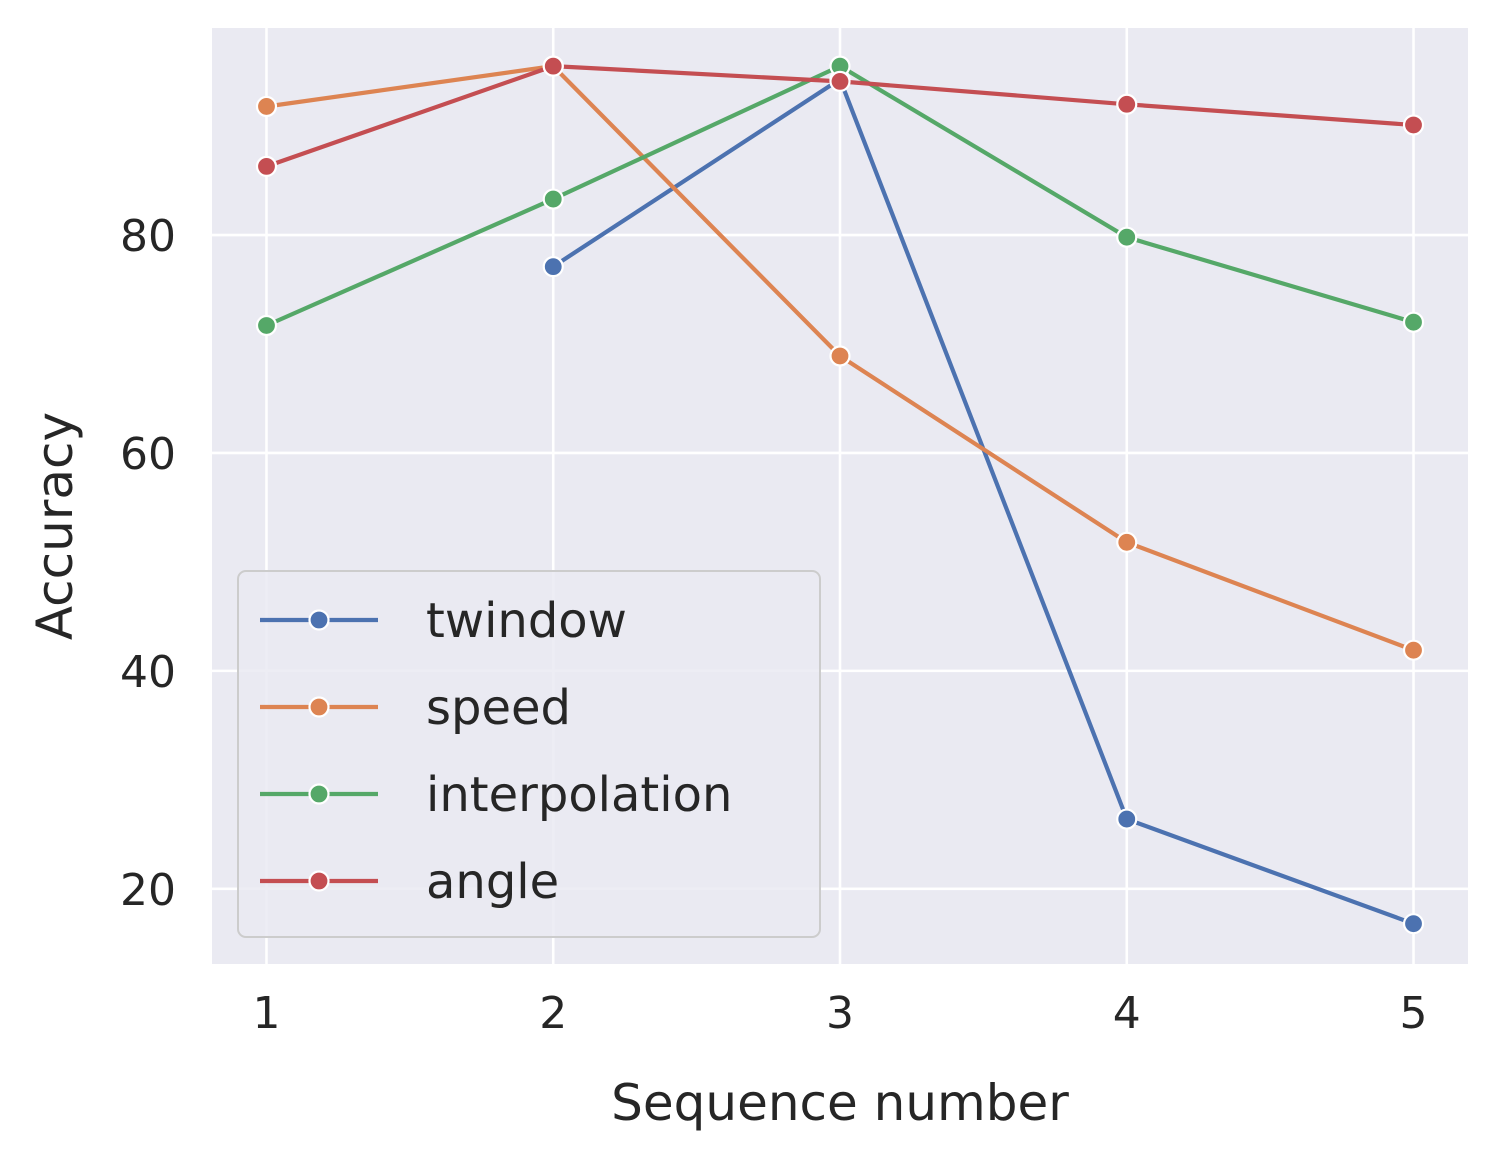 The width and height of the screenshot is (1496, 1159). Describe the element at coordinates (148, 236) in the screenshot. I see `y-tick-label: 80` at that location.